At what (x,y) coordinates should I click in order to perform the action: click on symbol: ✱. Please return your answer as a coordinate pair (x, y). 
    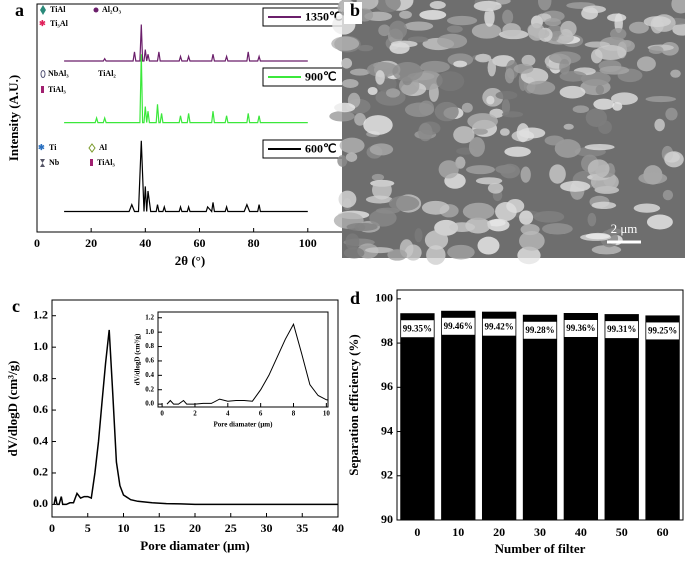
    Looking at the image, I should click on (41, 147).